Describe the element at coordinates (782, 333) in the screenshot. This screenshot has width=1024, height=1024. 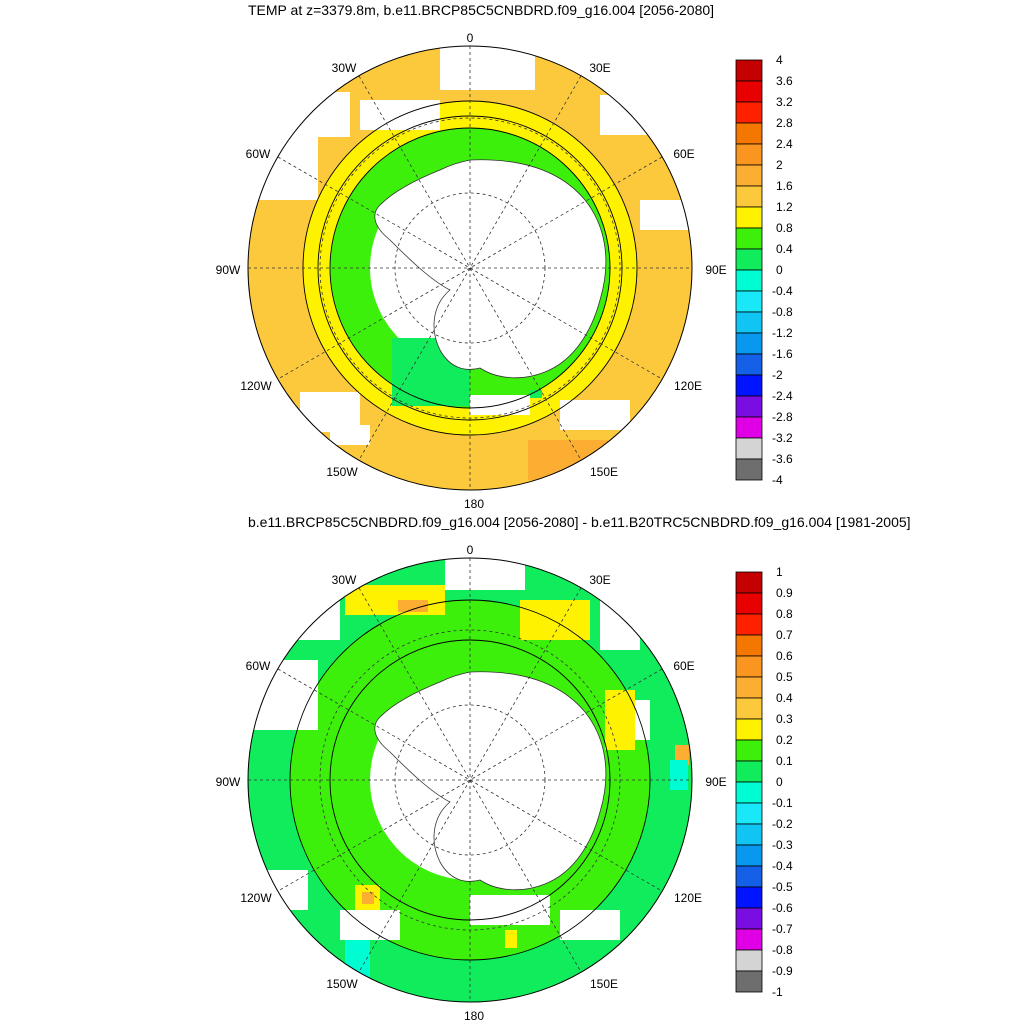
I see `colorbar-tick-label: -1.2` at that location.